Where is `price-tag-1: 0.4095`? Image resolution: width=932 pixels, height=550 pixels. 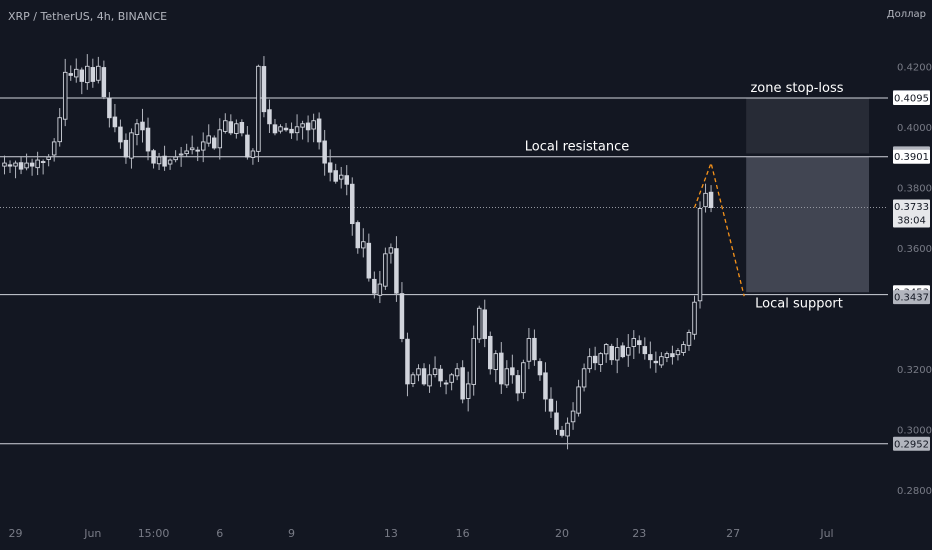 price-tag-1: 0.4095 is located at coordinates (911, 98).